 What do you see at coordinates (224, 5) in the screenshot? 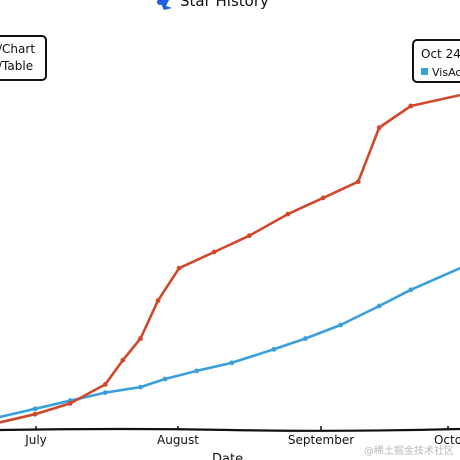
I see `chart-title-text: Star History` at bounding box center [224, 5].